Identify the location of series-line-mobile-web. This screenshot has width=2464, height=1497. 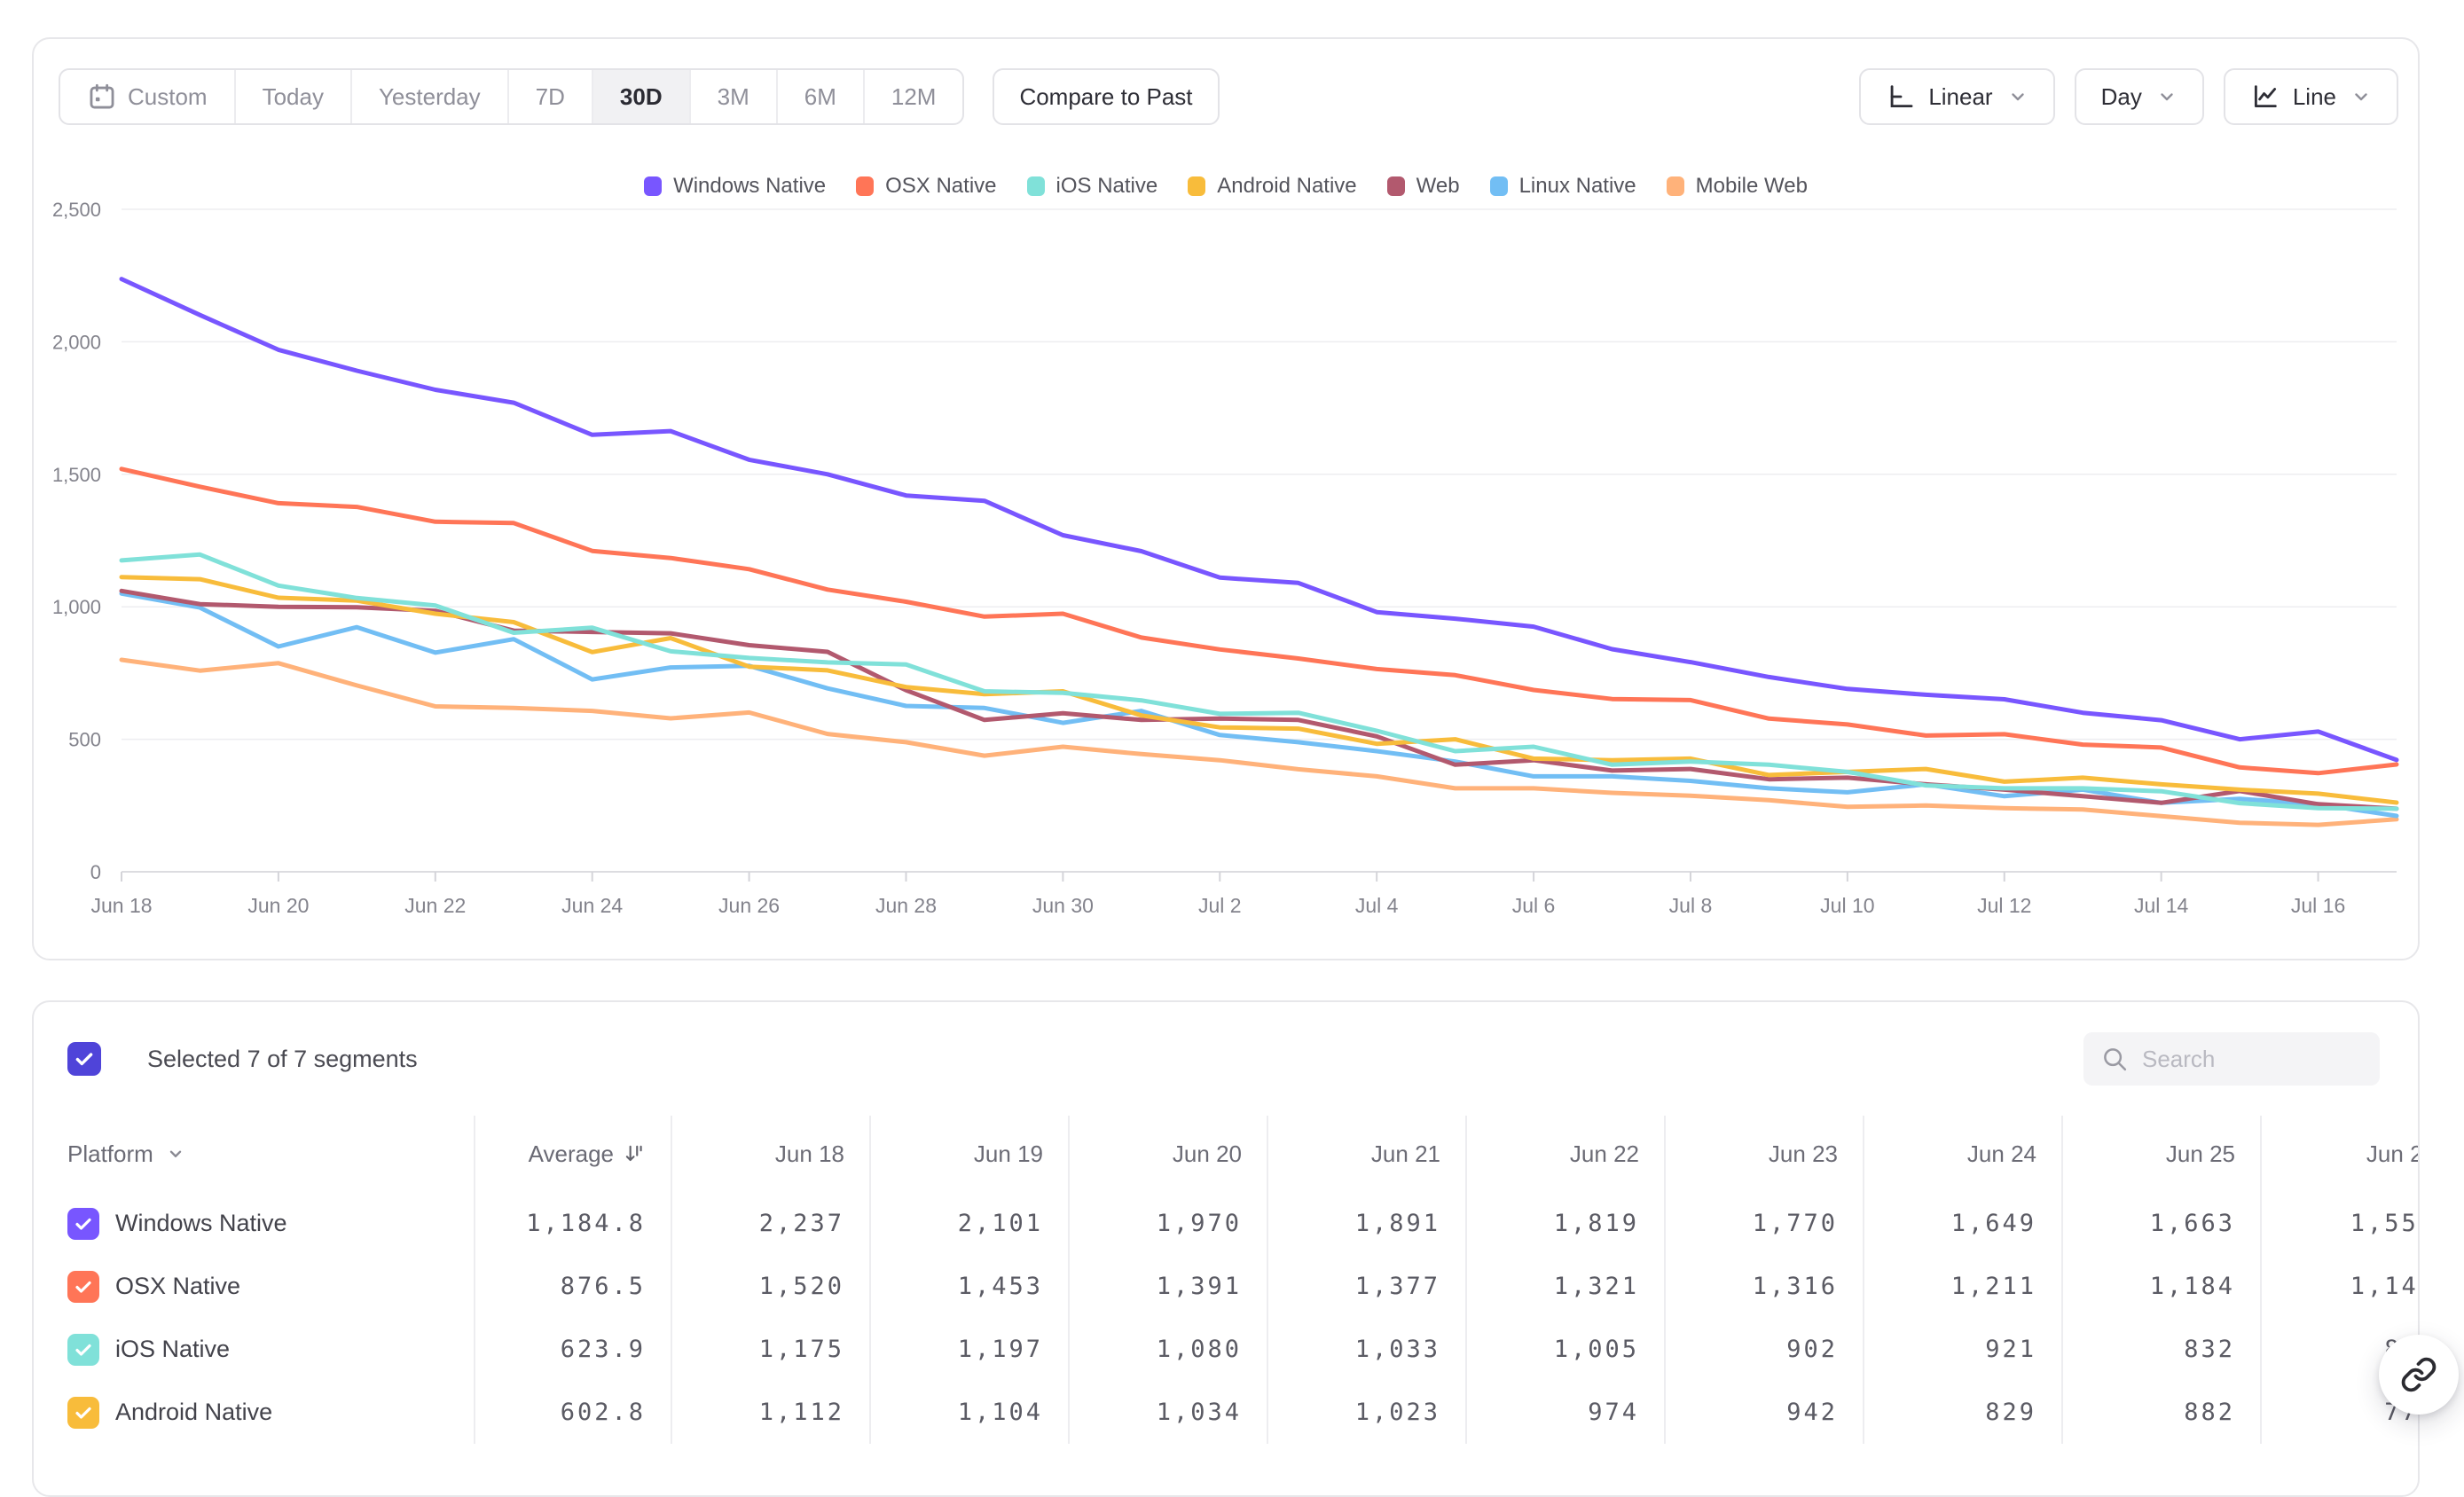
(1259, 742).